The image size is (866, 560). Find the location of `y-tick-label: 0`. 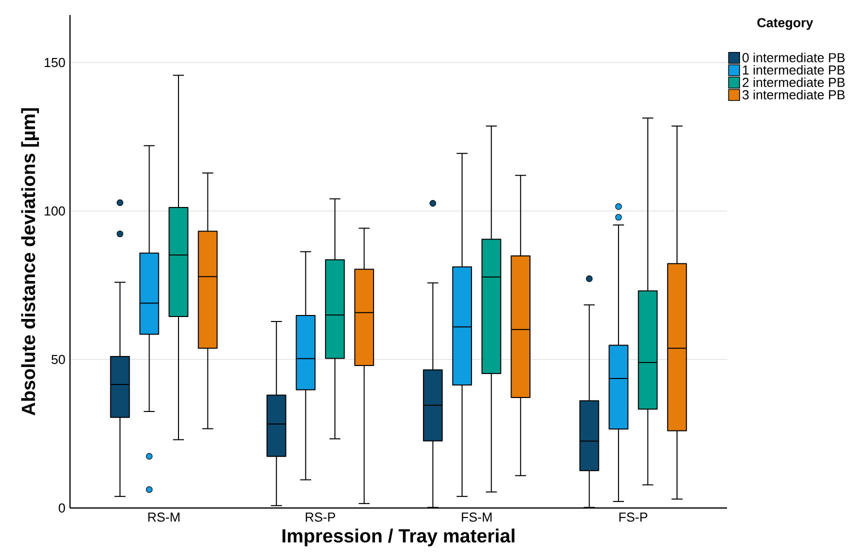

y-tick-label: 0 is located at coordinates (61, 508).